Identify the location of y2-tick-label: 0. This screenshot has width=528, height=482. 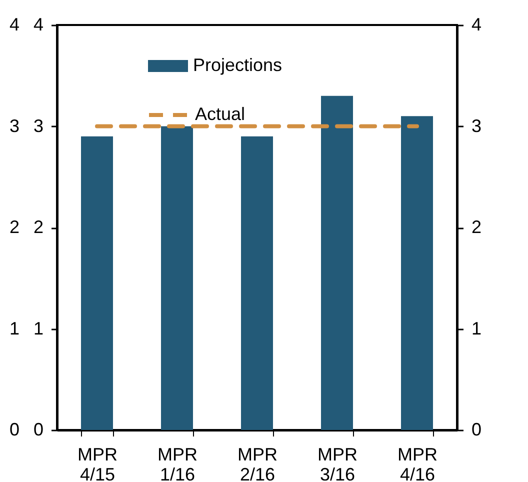
(477, 430).